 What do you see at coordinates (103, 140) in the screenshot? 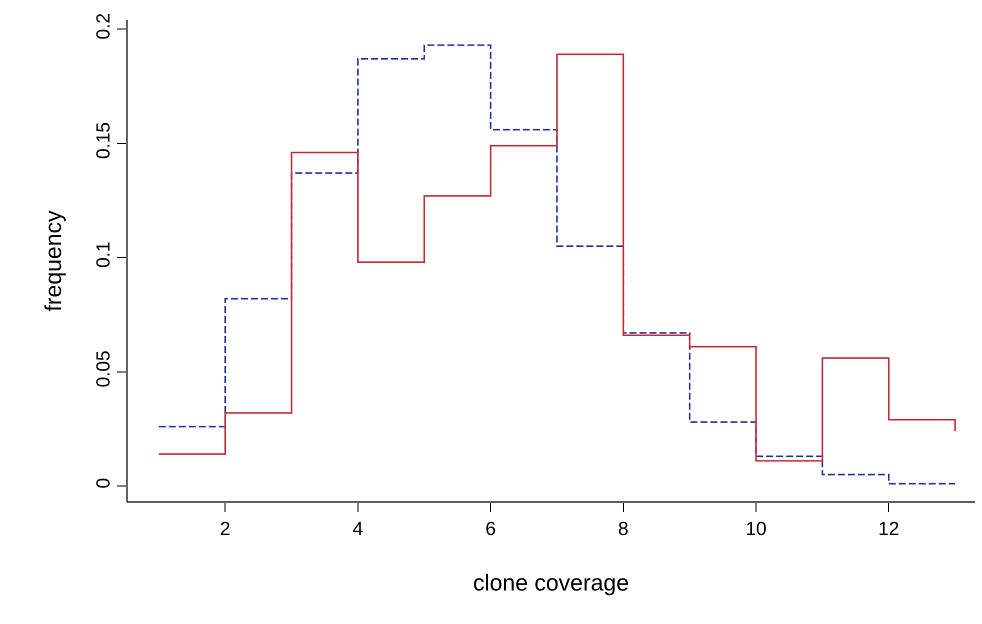
I see `y-tick-label: 0.15` at bounding box center [103, 140].